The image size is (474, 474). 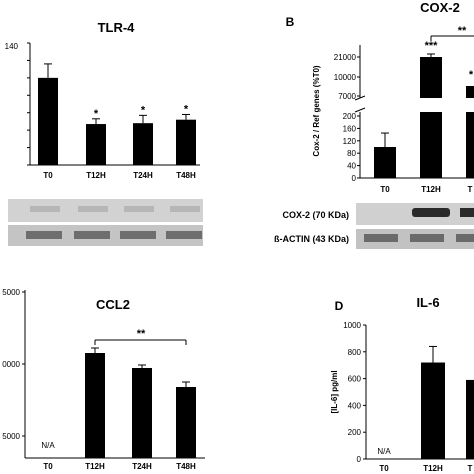 I want to click on y-tick-label-cox2: 120, so click(x=350, y=141).